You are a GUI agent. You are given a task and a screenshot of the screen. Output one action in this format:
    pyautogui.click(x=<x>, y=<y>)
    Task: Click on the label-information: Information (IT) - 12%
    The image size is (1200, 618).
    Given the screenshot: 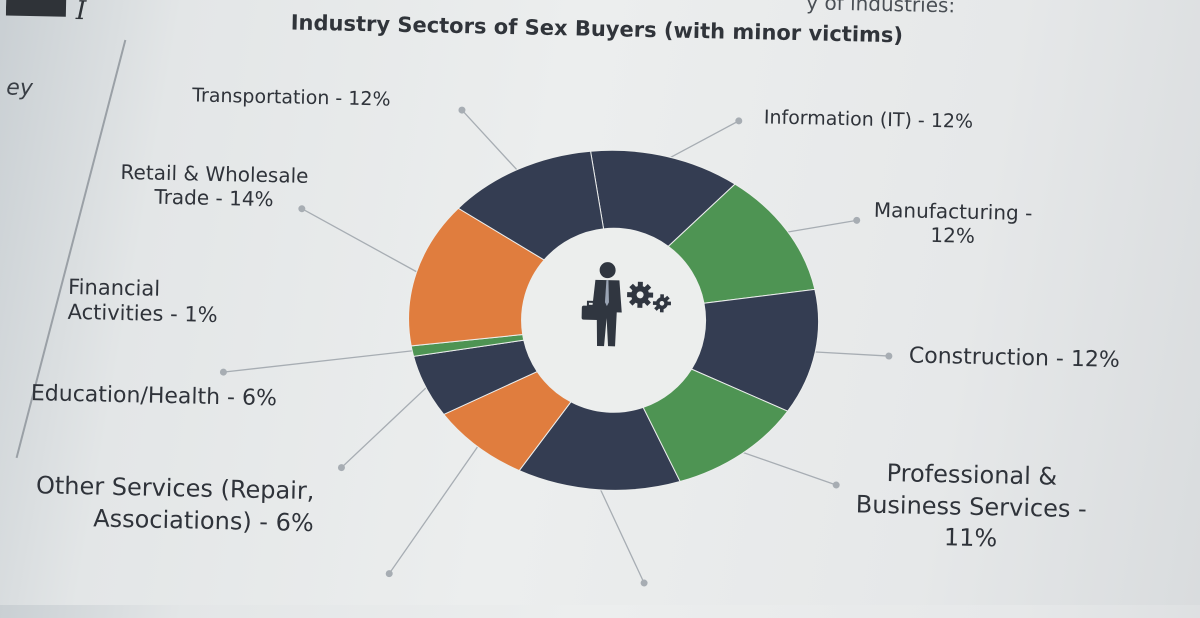 What is the action you would take?
    pyautogui.click(x=868, y=119)
    